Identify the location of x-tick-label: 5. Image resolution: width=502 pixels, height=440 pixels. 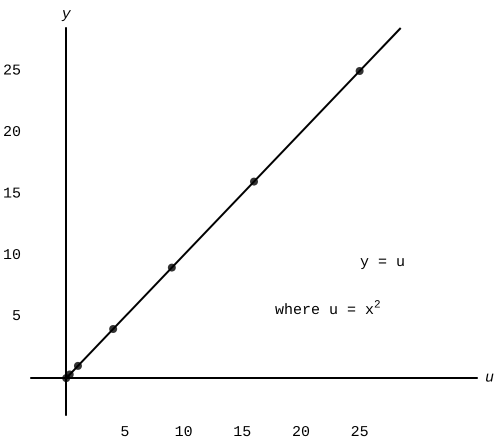
(125, 432).